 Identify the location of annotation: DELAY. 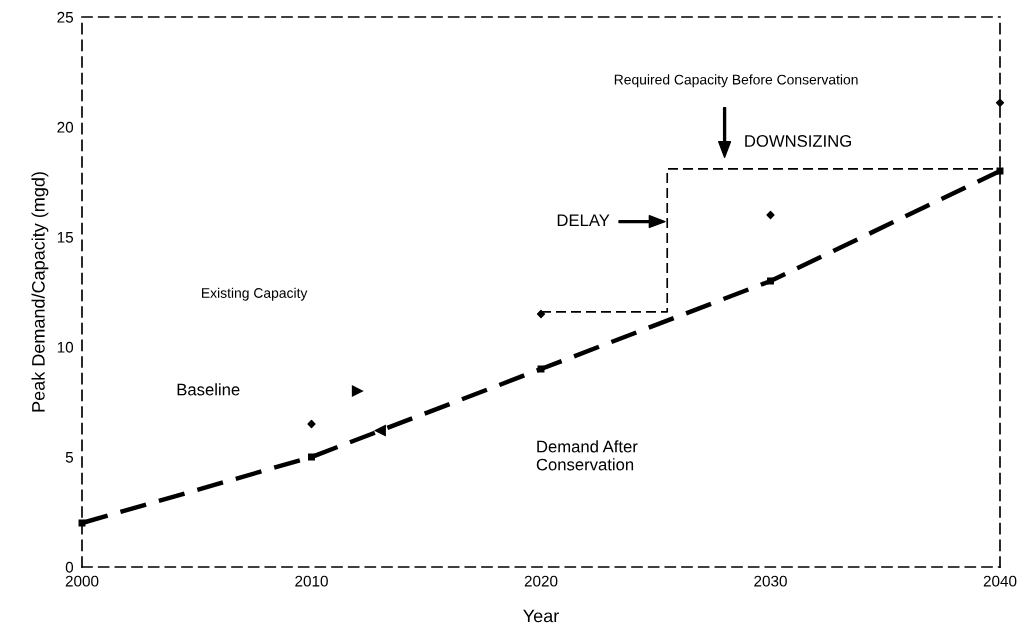
(583, 220).